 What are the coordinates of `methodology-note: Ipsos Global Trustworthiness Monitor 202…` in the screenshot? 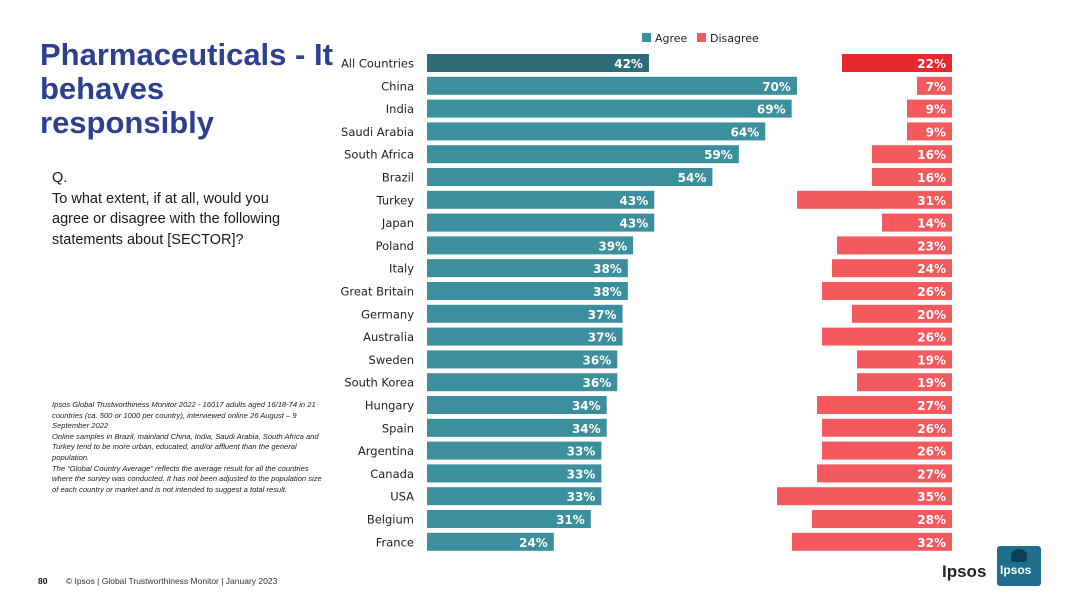 It's located at (189, 447).